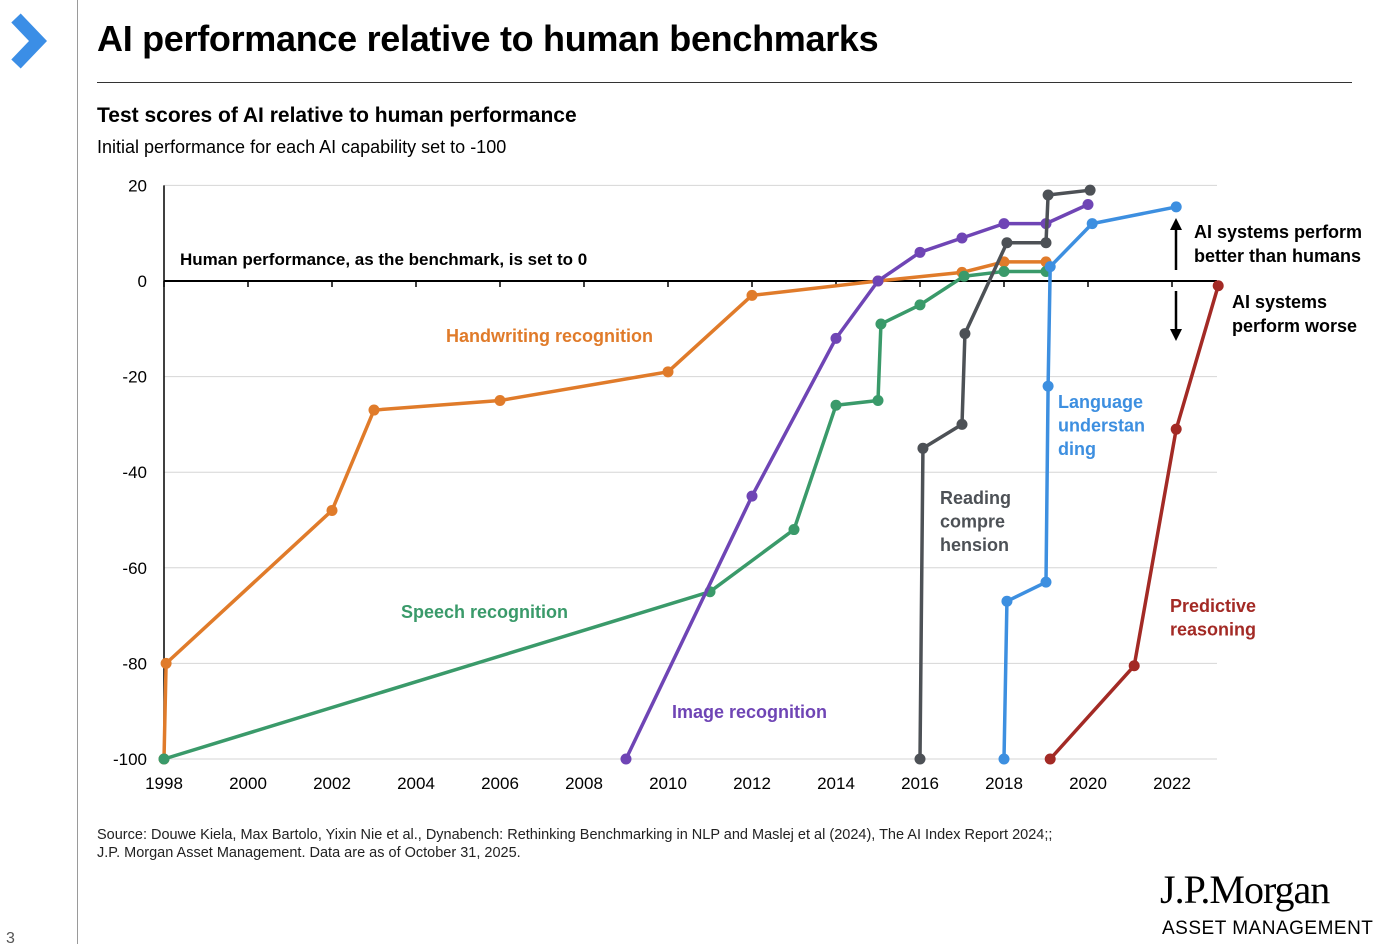 This screenshot has height=948, width=1378. I want to click on series-label: Reading, so click(975, 498).